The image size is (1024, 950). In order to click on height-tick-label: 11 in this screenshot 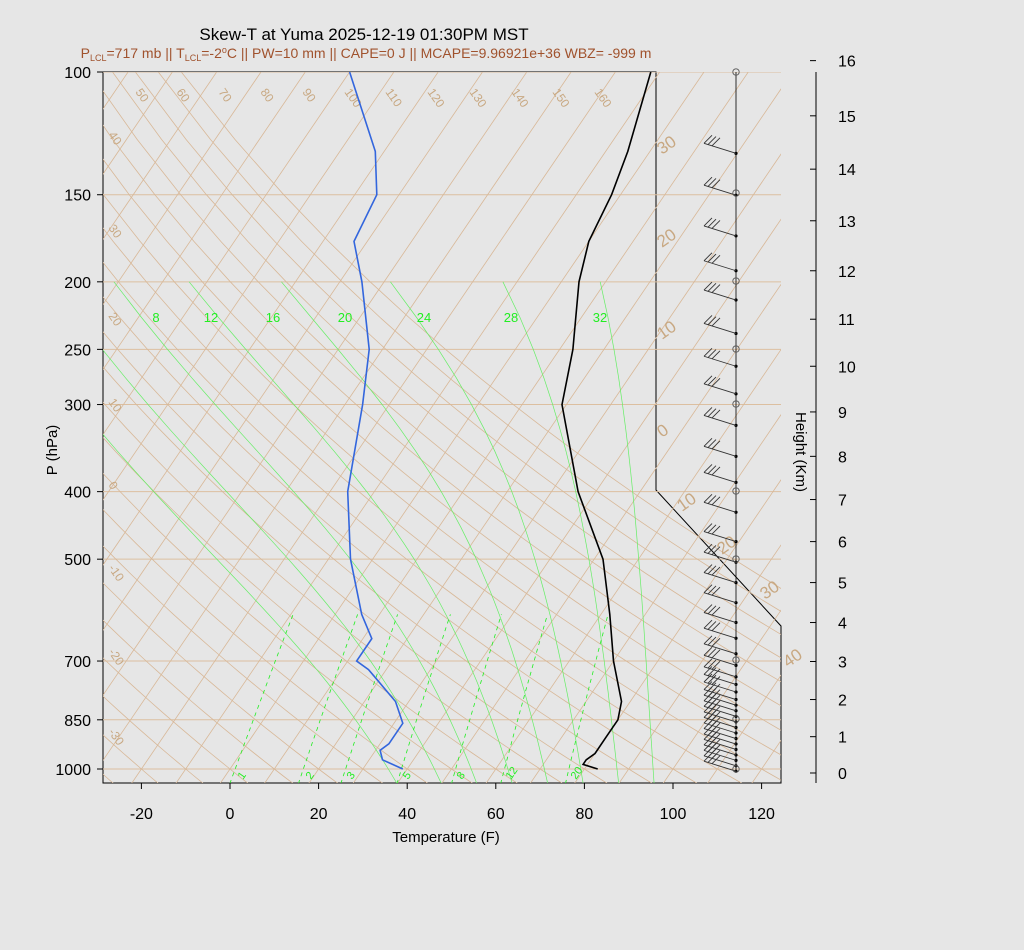, I will do `click(846, 320)`.